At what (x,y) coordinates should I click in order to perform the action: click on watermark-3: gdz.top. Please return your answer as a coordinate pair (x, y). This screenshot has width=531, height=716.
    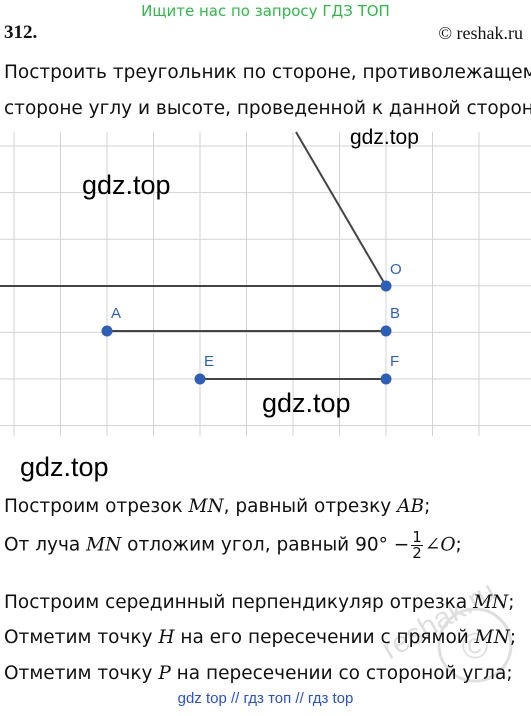
    Looking at the image, I should click on (306, 403).